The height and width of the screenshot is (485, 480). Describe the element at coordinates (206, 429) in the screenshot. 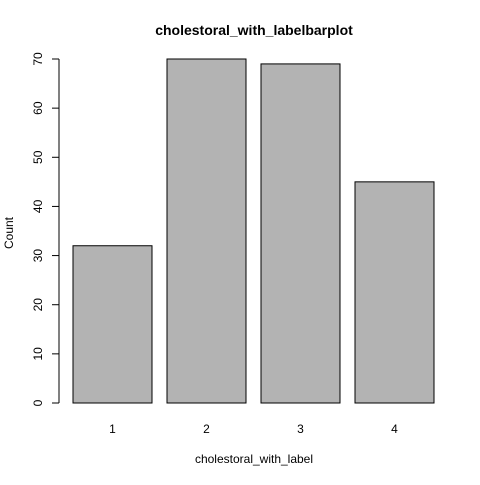

I see `x-tick-label-2: 2` at that location.